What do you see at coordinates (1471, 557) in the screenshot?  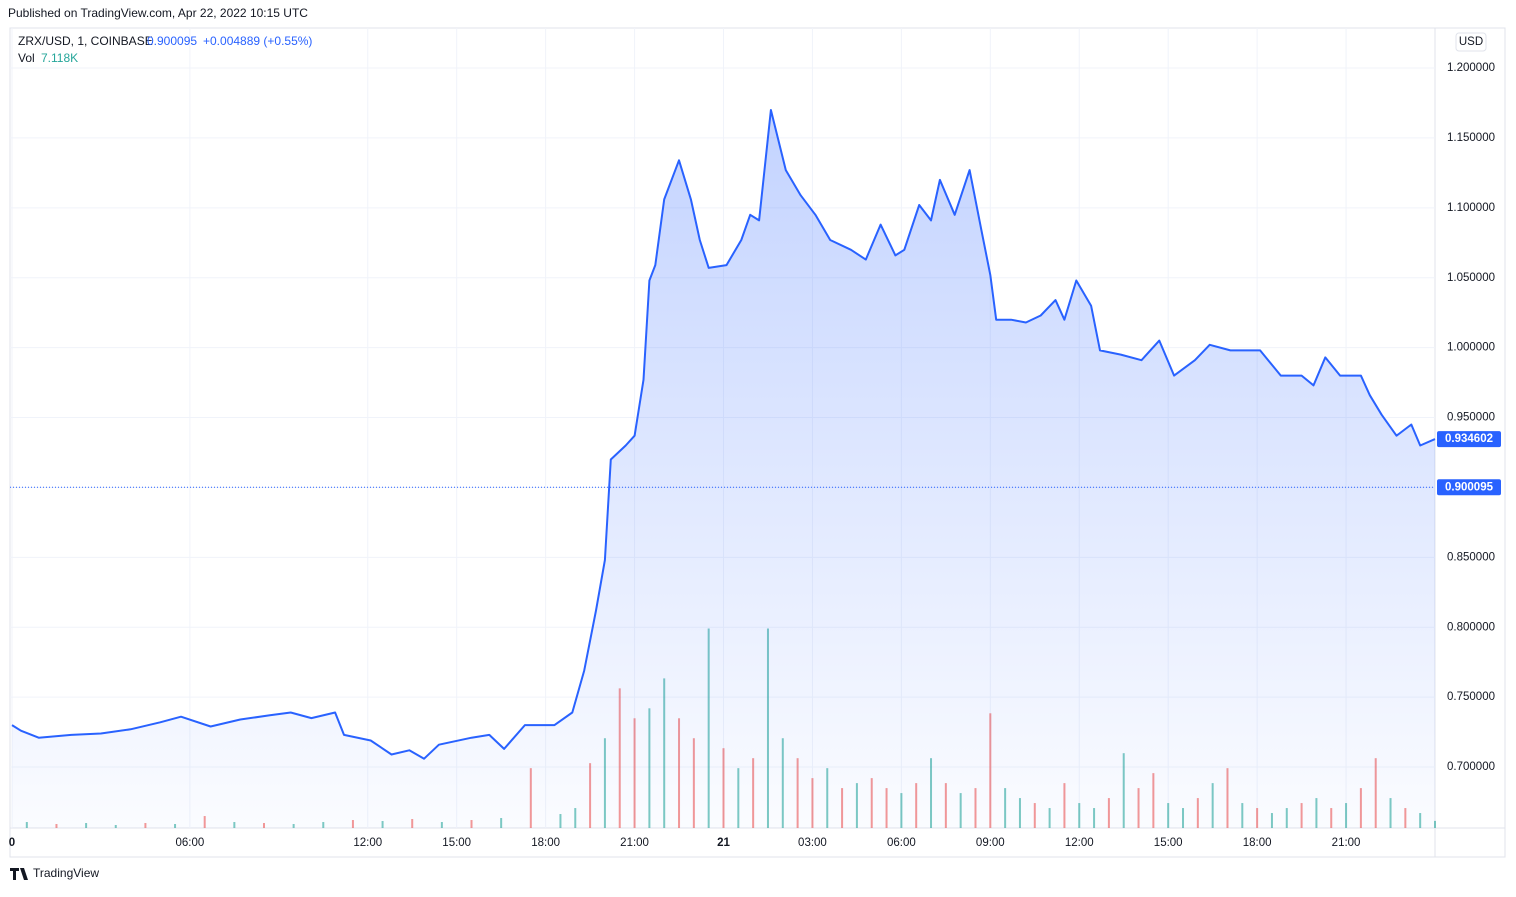 I see `y-tick-label: 0.850000` at bounding box center [1471, 557].